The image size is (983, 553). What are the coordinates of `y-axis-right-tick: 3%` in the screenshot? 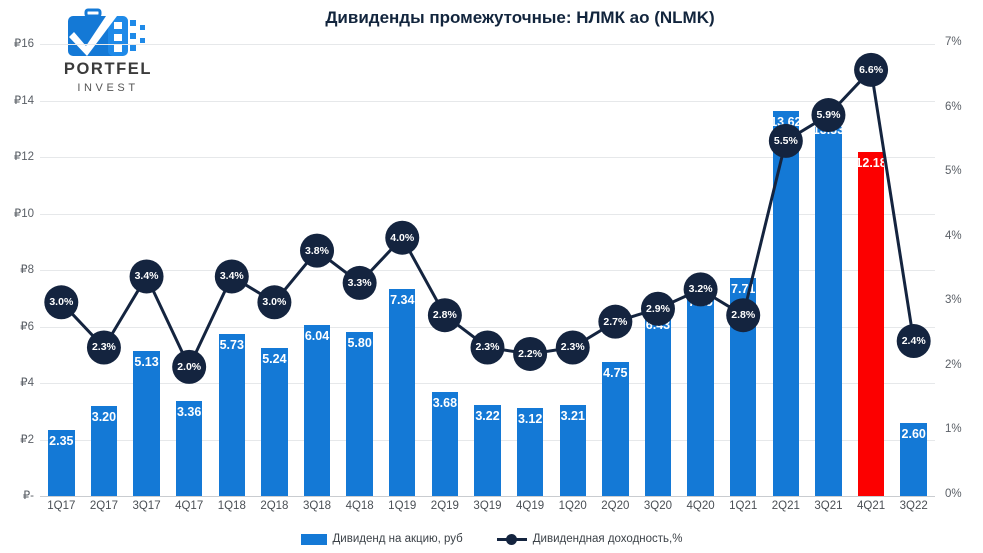 It's located at (953, 300).